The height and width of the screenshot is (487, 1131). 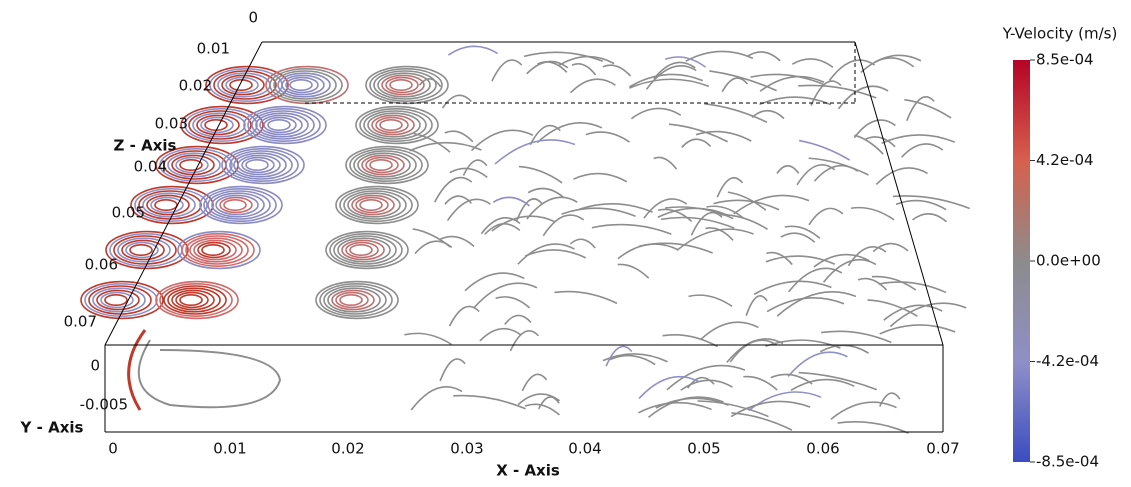 What do you see at coordinates (145, 146) in the screenshot?
I see `z-axis-title: Z - Axis` at bounding box center [145, 146].